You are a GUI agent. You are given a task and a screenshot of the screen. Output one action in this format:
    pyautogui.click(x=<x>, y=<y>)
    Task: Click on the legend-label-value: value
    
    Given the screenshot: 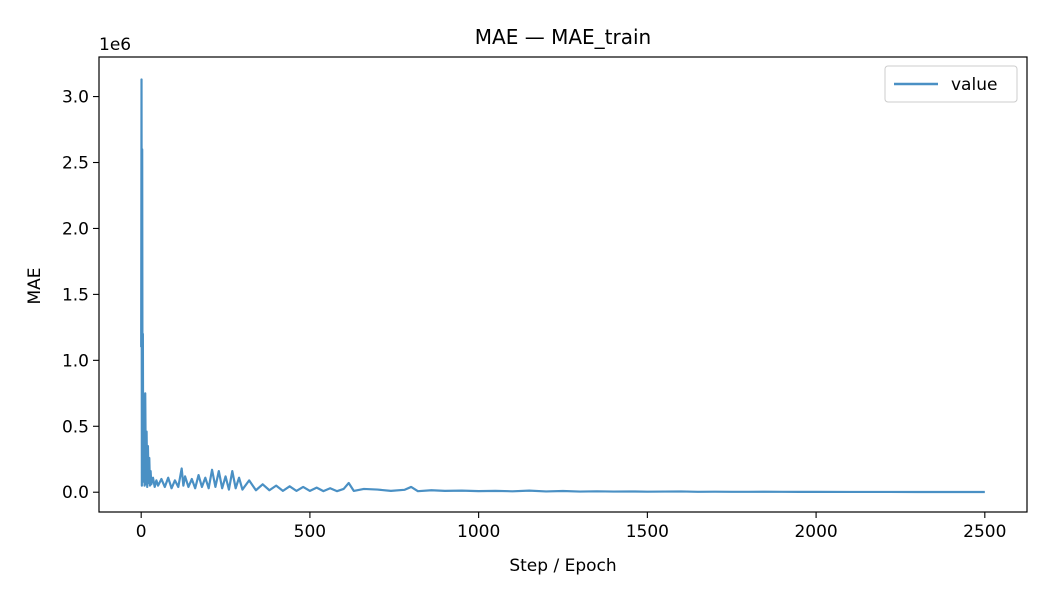 What is the action you would take?
    pyautogui.click(x=974, y=85)
    